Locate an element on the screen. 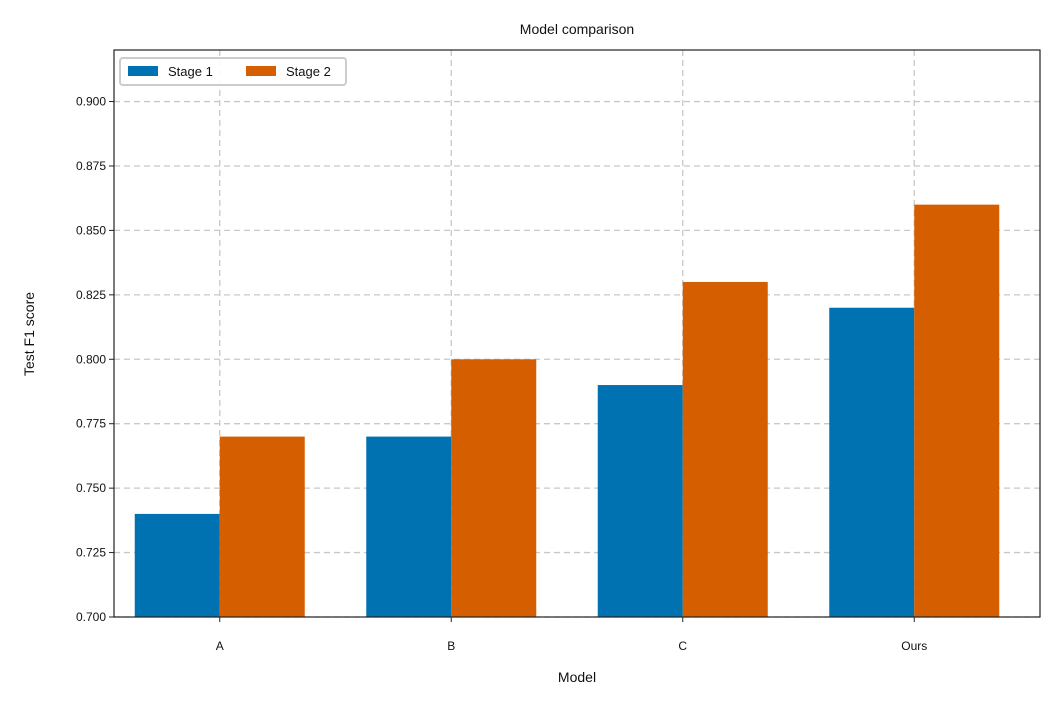  y-tick-label: 0.875 is located at coordinates (91, 166).